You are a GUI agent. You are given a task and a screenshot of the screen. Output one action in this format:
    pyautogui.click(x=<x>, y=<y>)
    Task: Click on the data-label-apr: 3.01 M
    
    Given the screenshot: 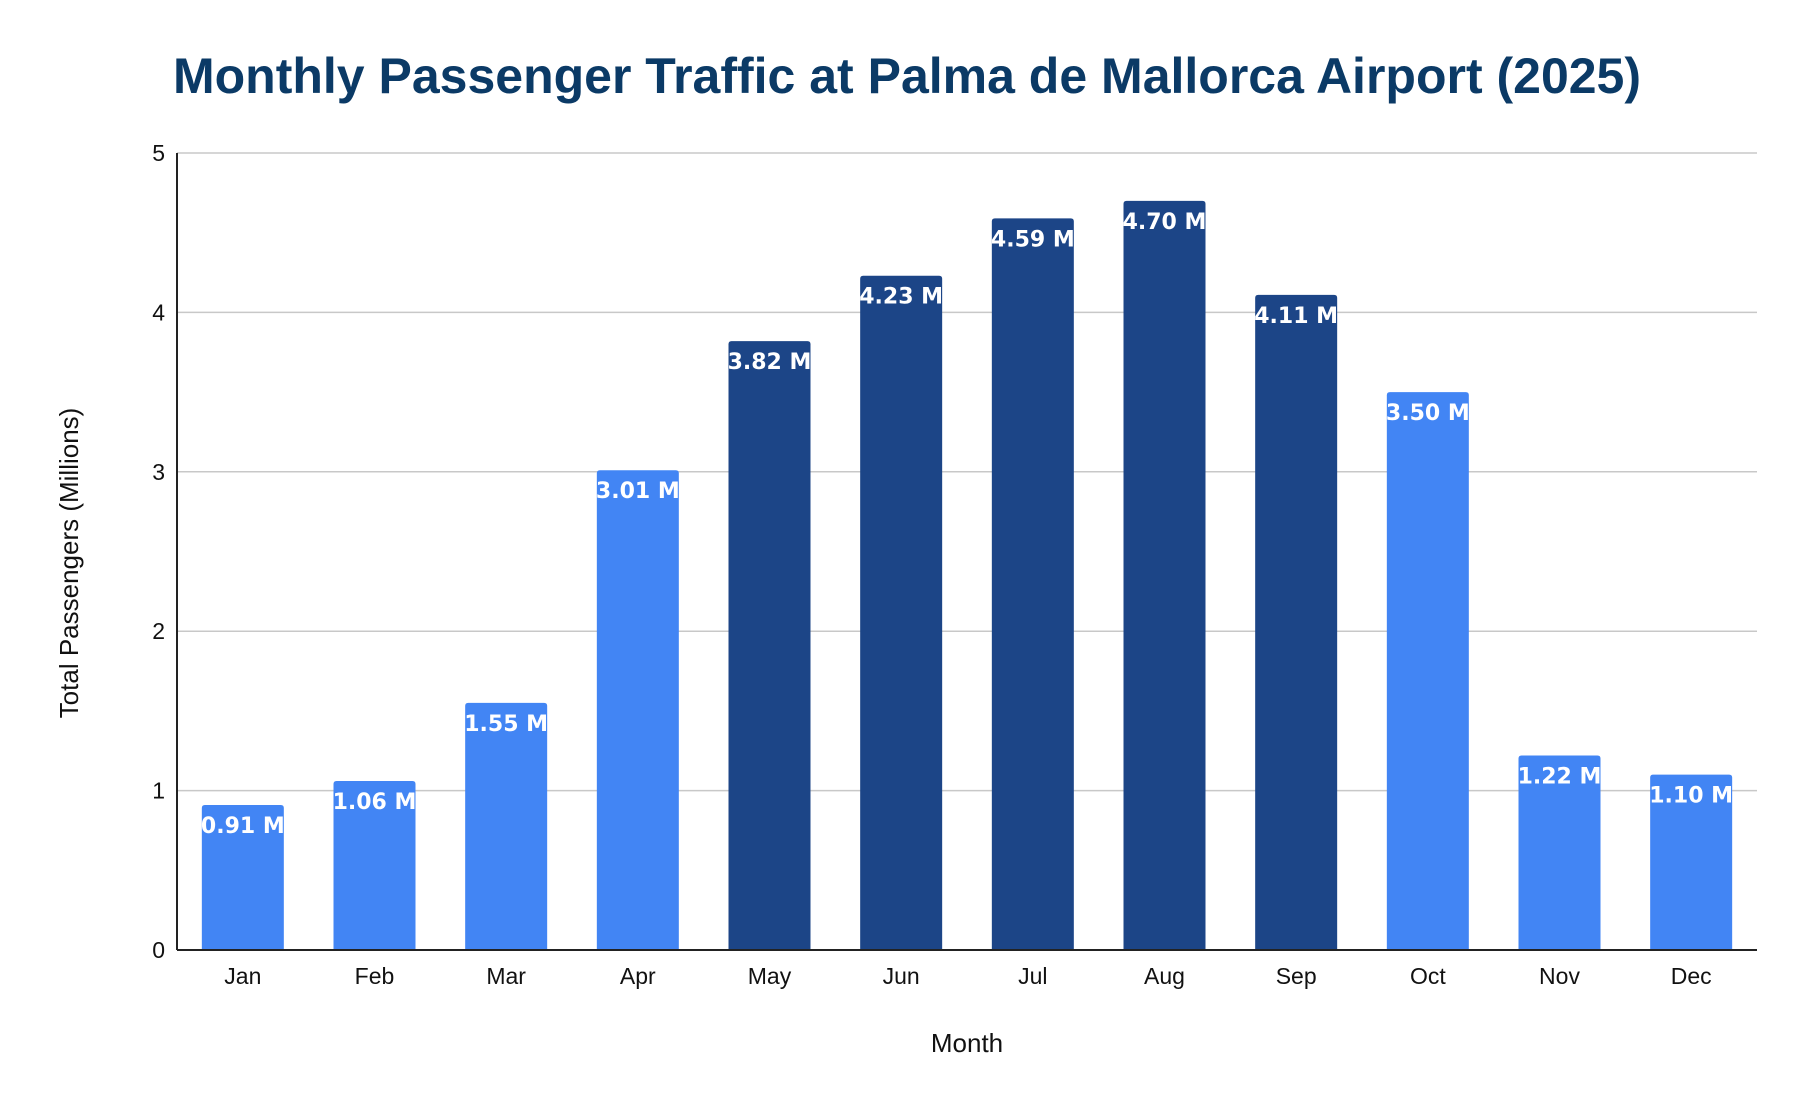 What is the action you would take?
    pyautogui.click(x=638, y=491)
    